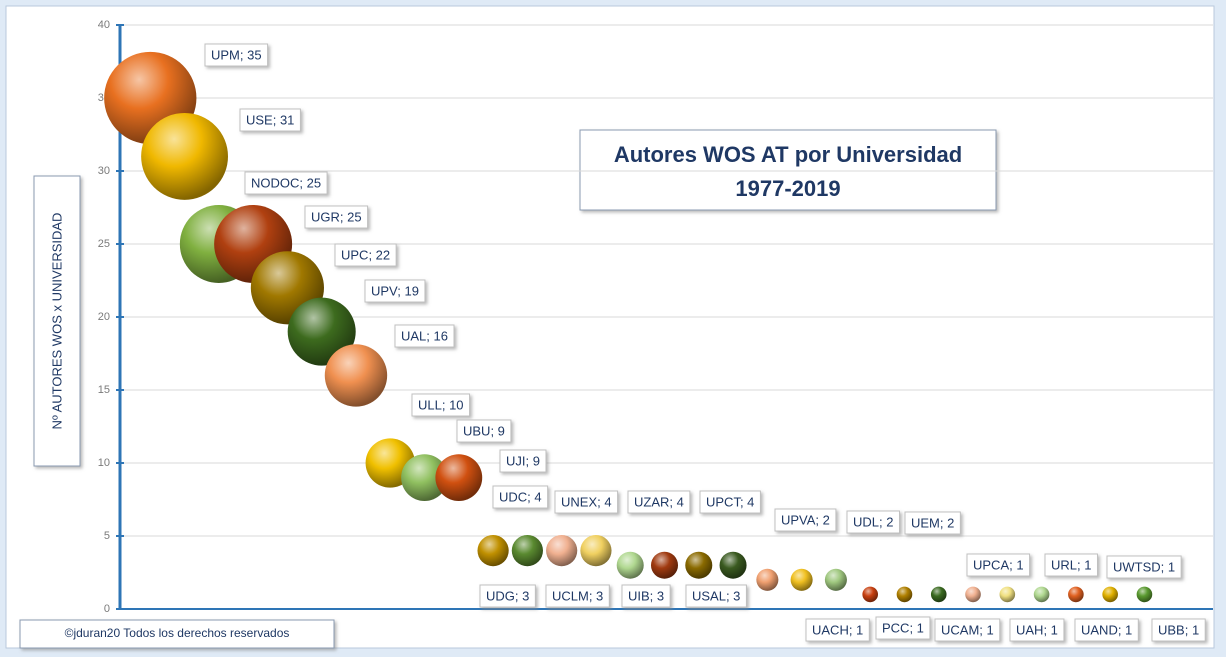  I want to click on footer: ©jduran20 Todos los derechos reservados, so click(177, 633).